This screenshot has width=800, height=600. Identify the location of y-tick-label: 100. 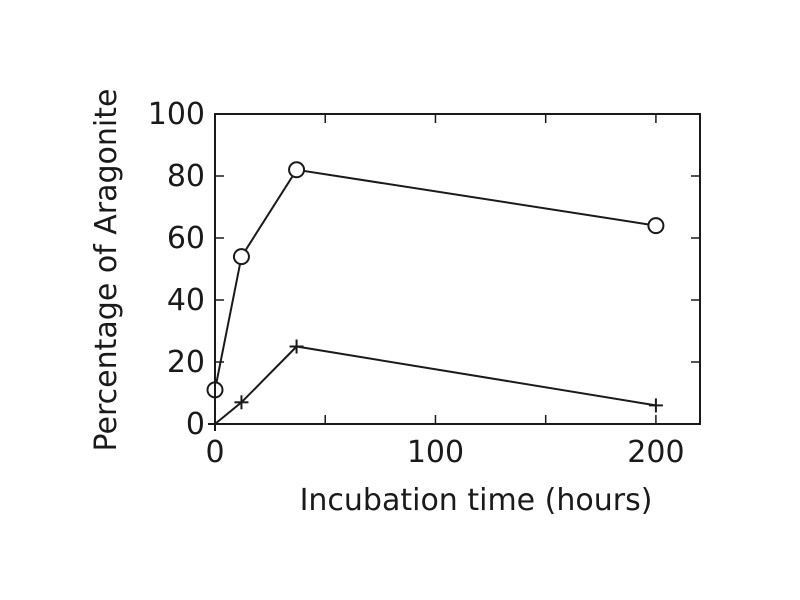
(176, 114).